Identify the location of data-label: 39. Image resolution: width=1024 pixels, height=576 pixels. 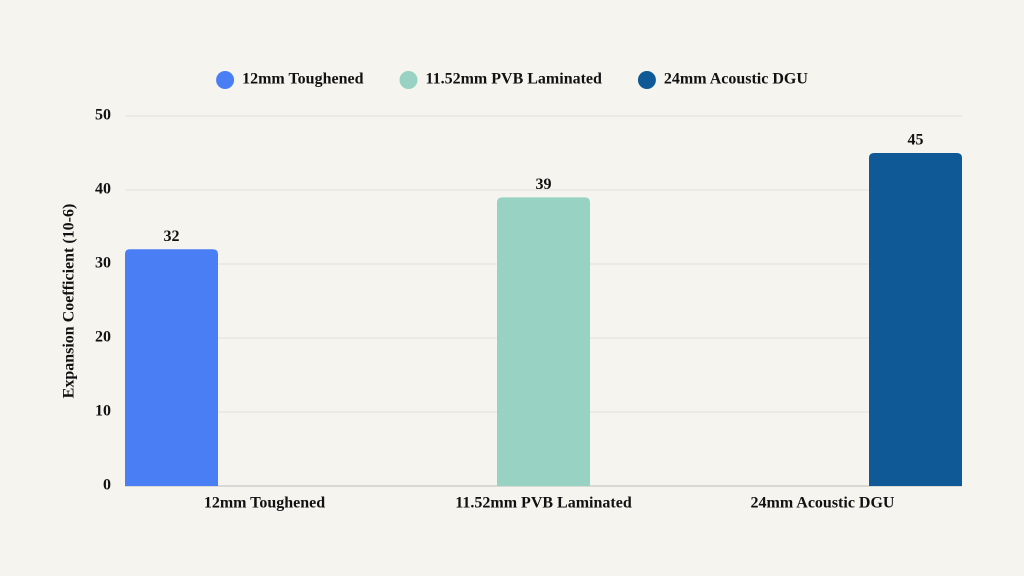
(544, 184).